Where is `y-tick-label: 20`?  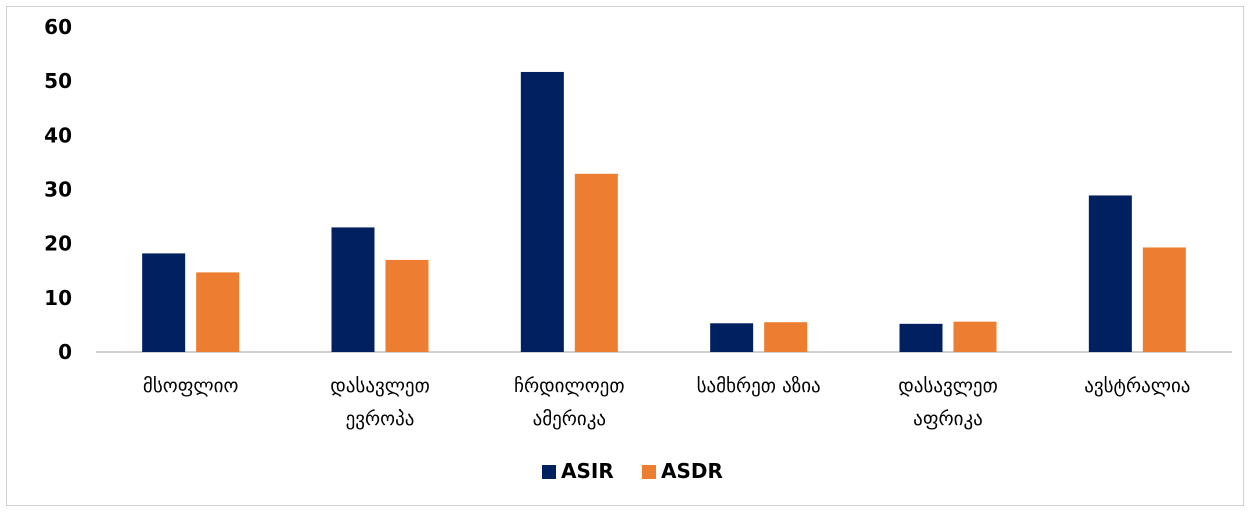 y-tick-label: 20 is located at coordinates (58, 244).